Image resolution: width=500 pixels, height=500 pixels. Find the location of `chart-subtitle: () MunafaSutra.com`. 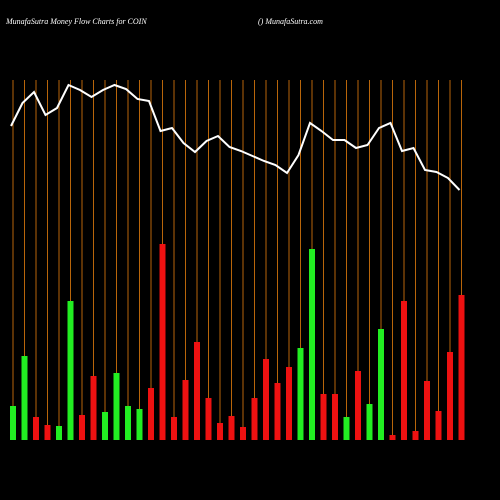

chart-subtitle: () MunafaSutra.com is located at coordinates (290, 21).